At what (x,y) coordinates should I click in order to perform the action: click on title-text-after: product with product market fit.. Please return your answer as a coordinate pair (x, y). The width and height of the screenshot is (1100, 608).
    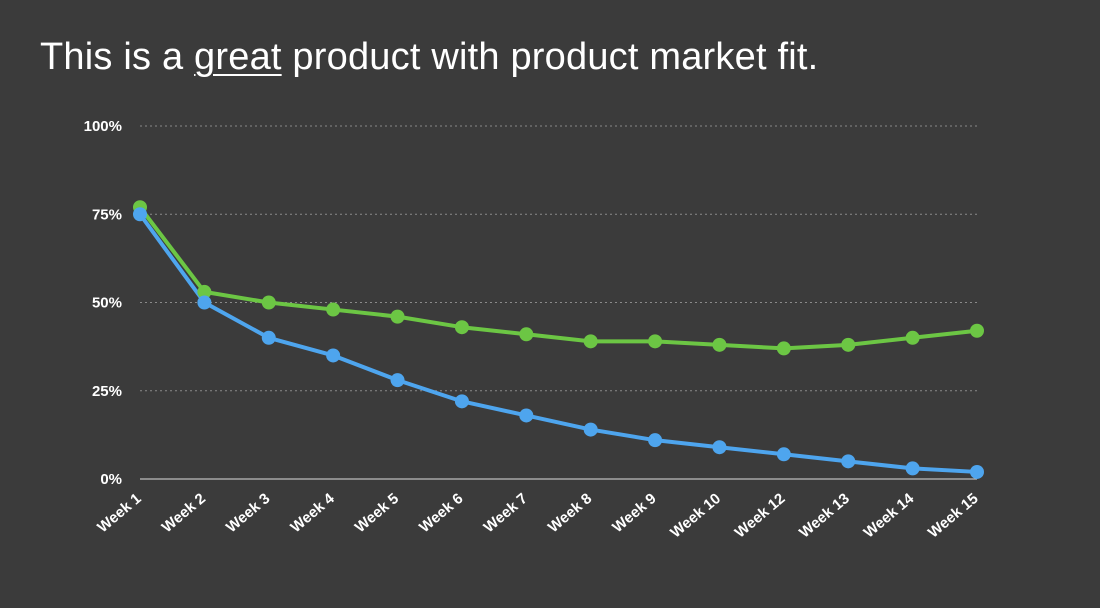
    Looking at the image, I should click on (550, 57).